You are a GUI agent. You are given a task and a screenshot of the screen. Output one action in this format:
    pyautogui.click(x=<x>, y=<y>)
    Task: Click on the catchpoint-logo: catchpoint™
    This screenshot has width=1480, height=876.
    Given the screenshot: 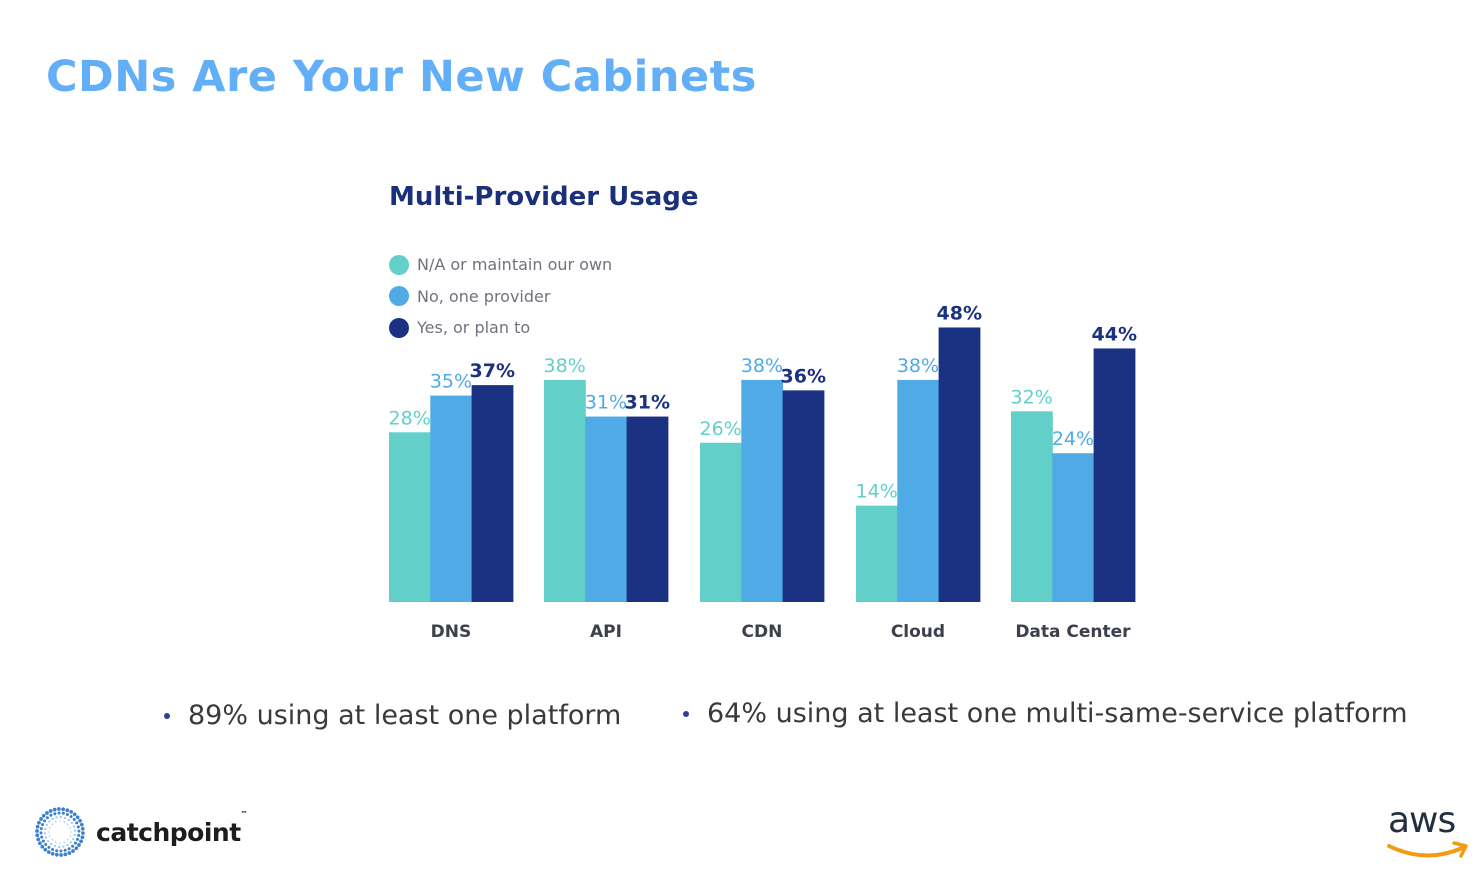 What is the action you would take?
    pyautogui.click(x=141, y=832)
    